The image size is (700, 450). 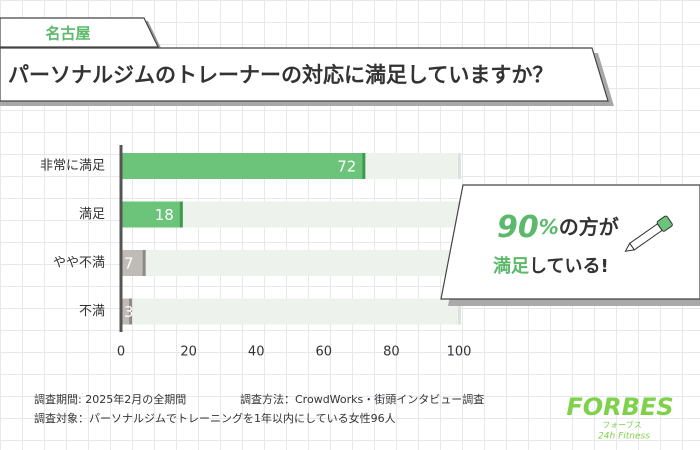 What do you see at coordinates (362, 399) in the screenshot?
I see `footnote-method: 調査方法：CrowdWorks・街頭インタビュー調査` at bounding box center [362, 399].